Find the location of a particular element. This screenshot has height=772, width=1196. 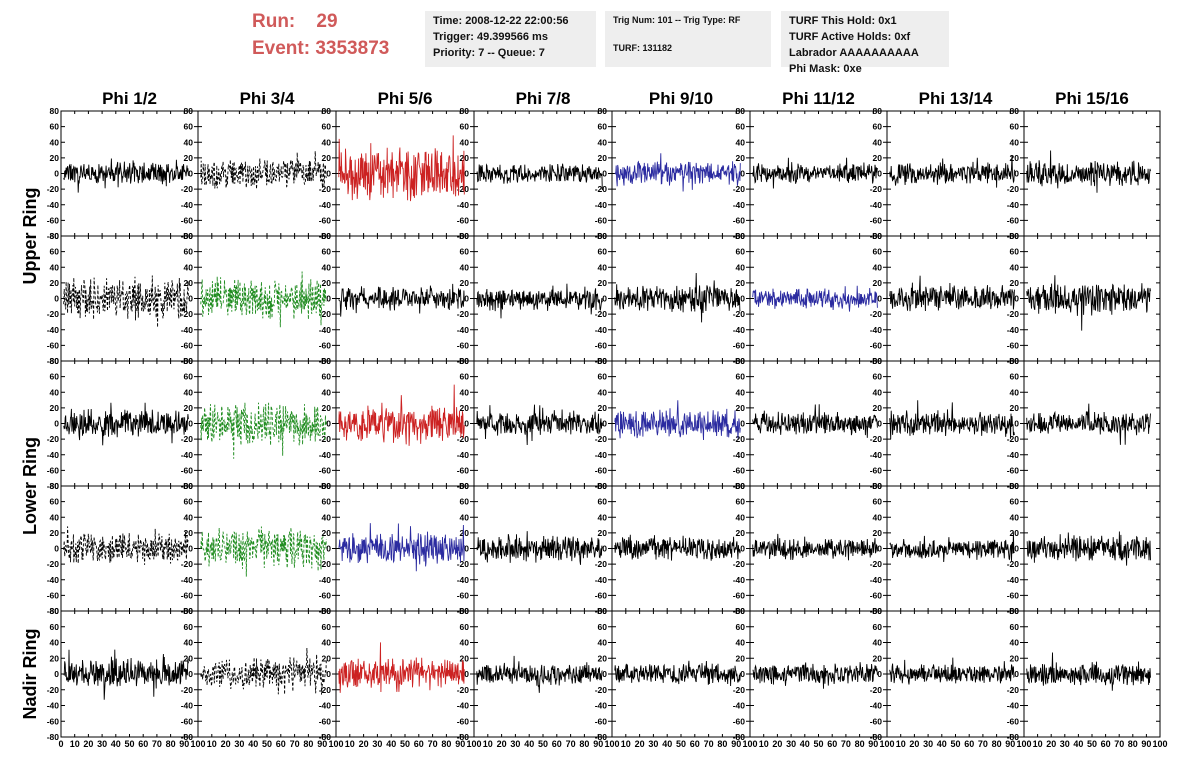

panel-frame is located at coordinates (543, 298).